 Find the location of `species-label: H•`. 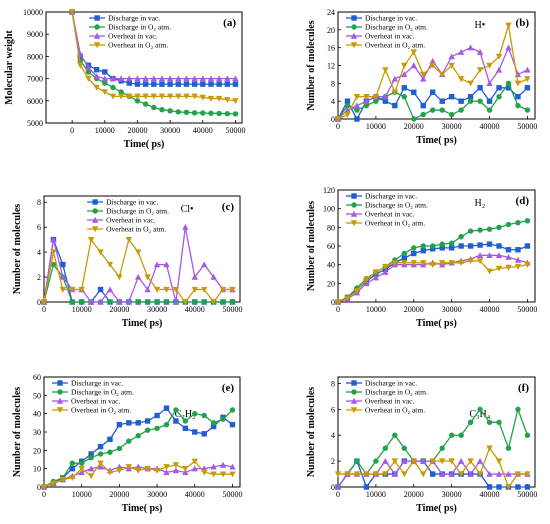

species-label: H• is located at coordinates (479, 25).